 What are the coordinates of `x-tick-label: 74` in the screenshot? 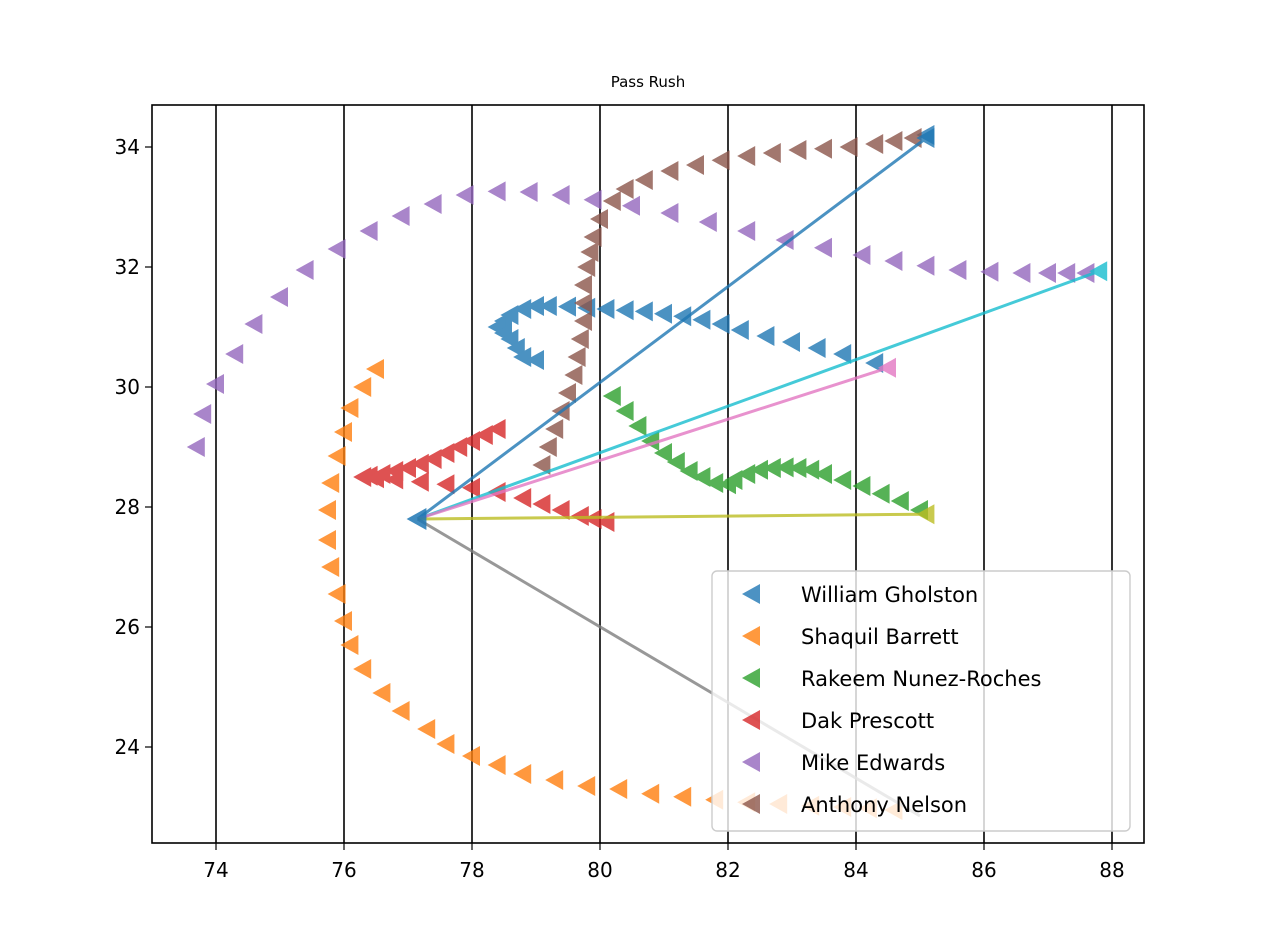 It's located at (215, 870).